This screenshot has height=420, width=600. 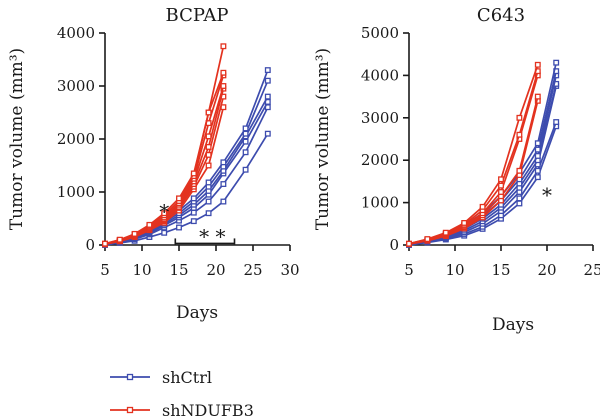 I want to click on legend-item-shNDUFB3: shNDUFB3, so click(x=182, y=410).